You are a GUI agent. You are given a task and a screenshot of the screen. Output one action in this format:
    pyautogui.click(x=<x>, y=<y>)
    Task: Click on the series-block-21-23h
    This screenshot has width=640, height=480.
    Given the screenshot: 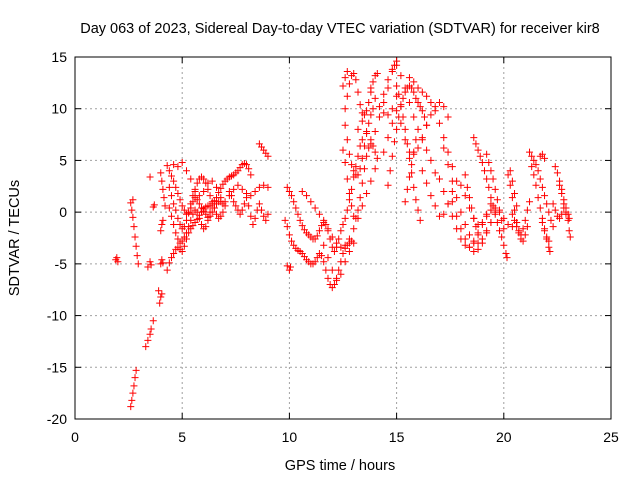 What is the action you would take?
    pyautogui.click(x=550, y=201)
    